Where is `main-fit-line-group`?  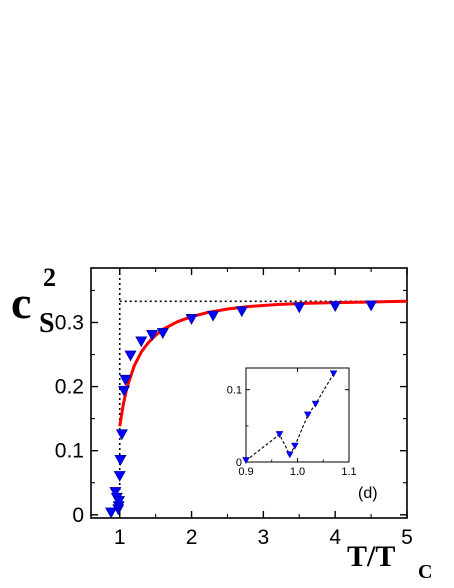 main-fit-line-group is located at coordinates (263, 363).